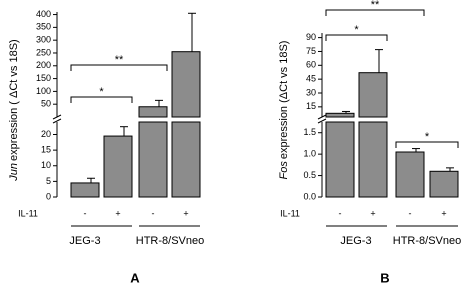 The width and height of the screenshot is (474, 287). Describe the element at coordinates (14, 100) in the screenshot. I see `y-label-text: expression ( ΔCt vs 18S)` at that location.